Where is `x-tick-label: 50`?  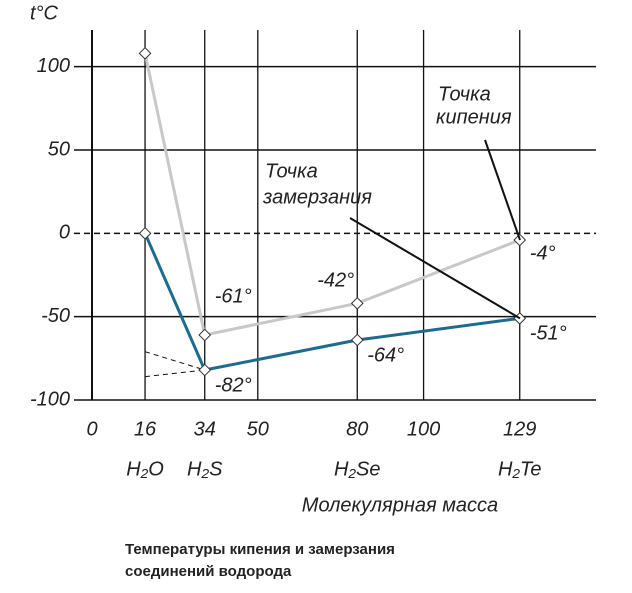
x-tick-label: 50 is located at coordinates (258, 429).